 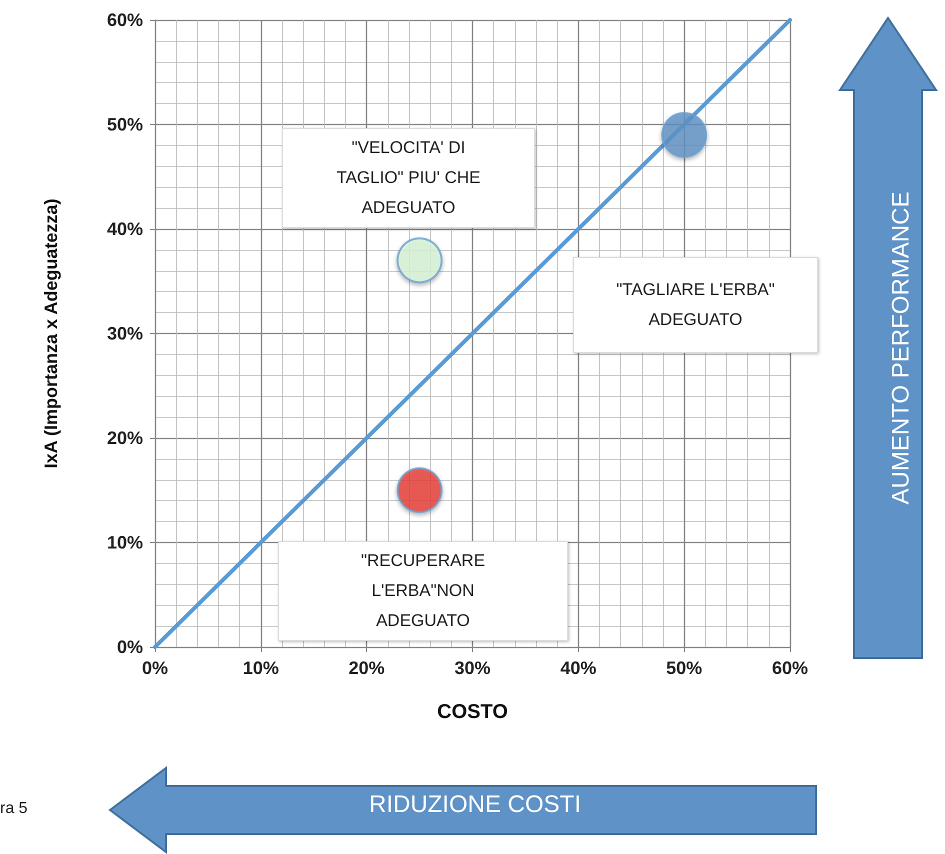 What do you see at coordinates (366, 668) in the screenshot?
I see `x-tick-label: 20%` at bounding box center [366, 668].